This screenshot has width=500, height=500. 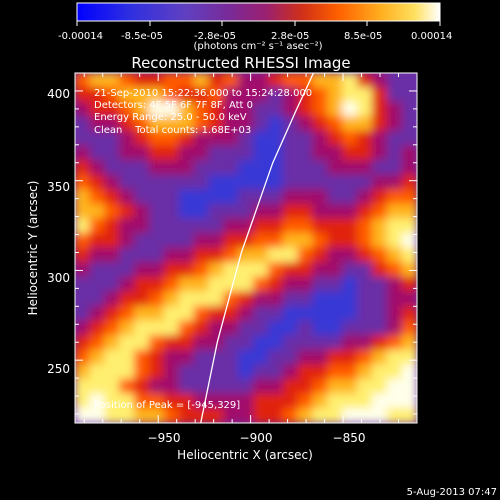 What do you see at coordinates (256, 438) in the screenshot?
I see `x-tick-label: −900` at bounding box center [256, 438].